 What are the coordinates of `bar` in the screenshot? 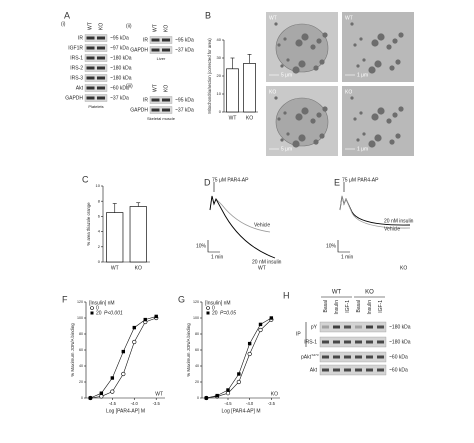 It's located at (138, 234).